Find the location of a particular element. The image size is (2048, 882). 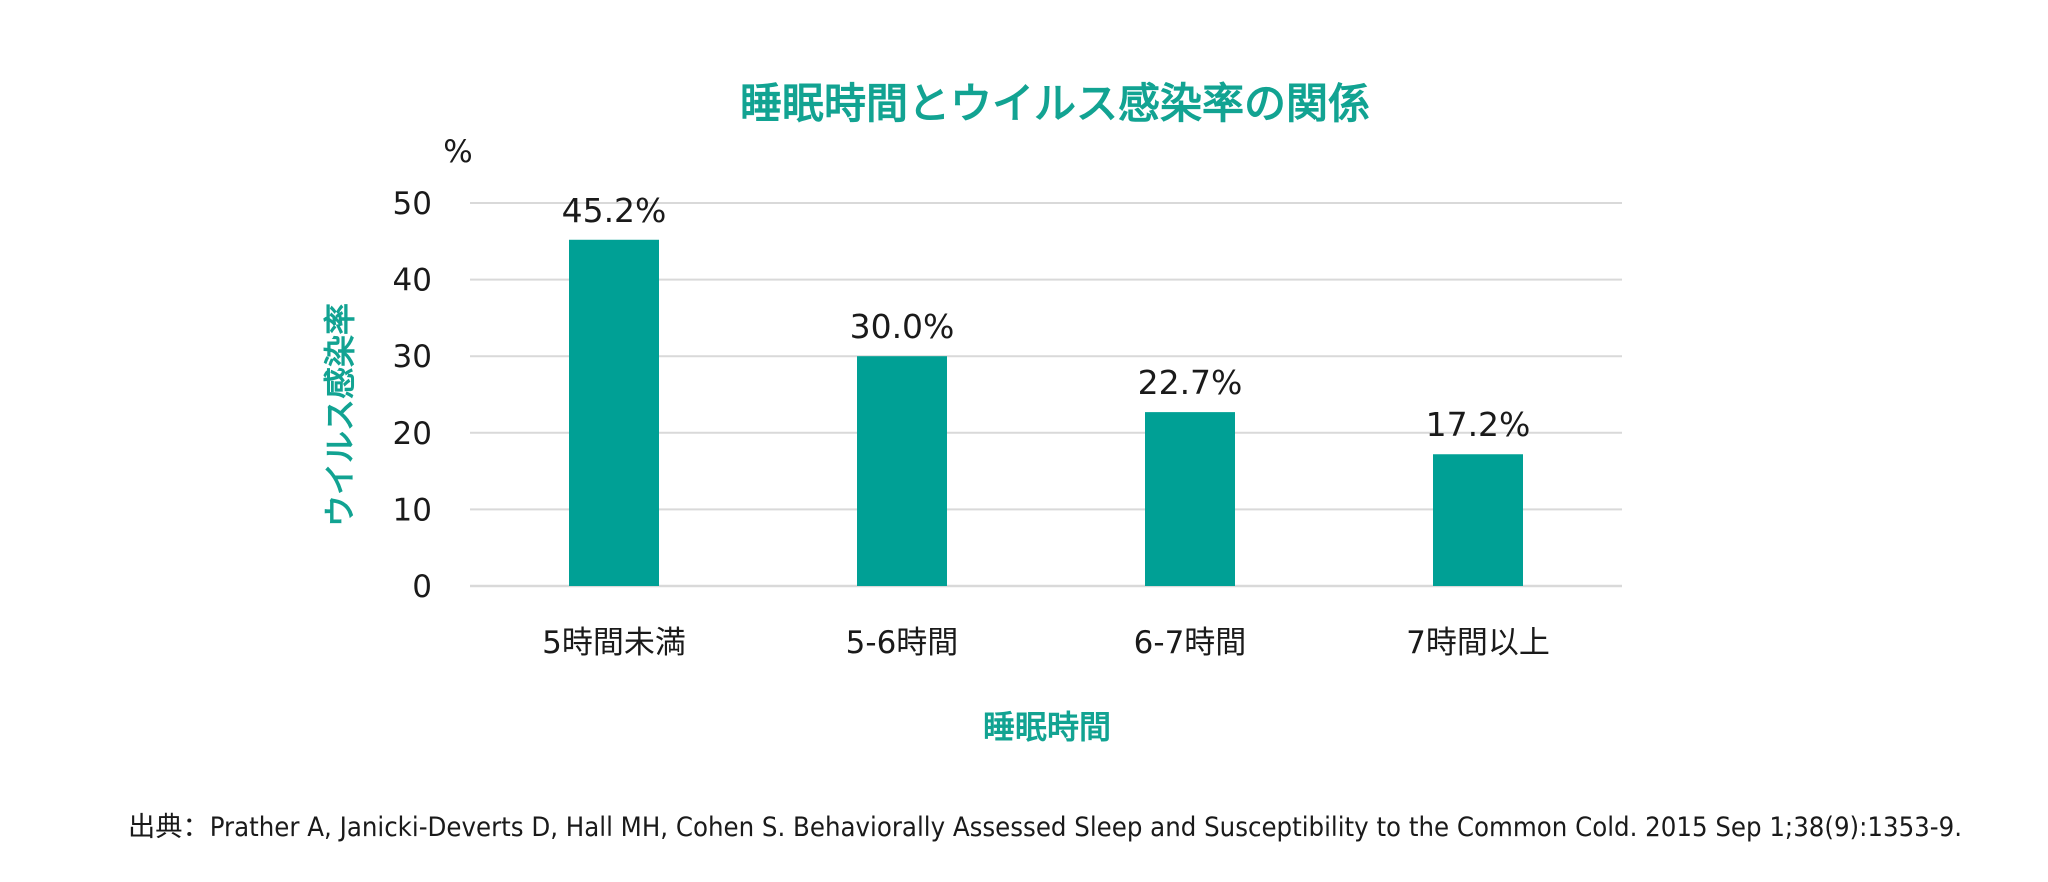

data-label: 22.7% is located at coordinates (1190, 382).